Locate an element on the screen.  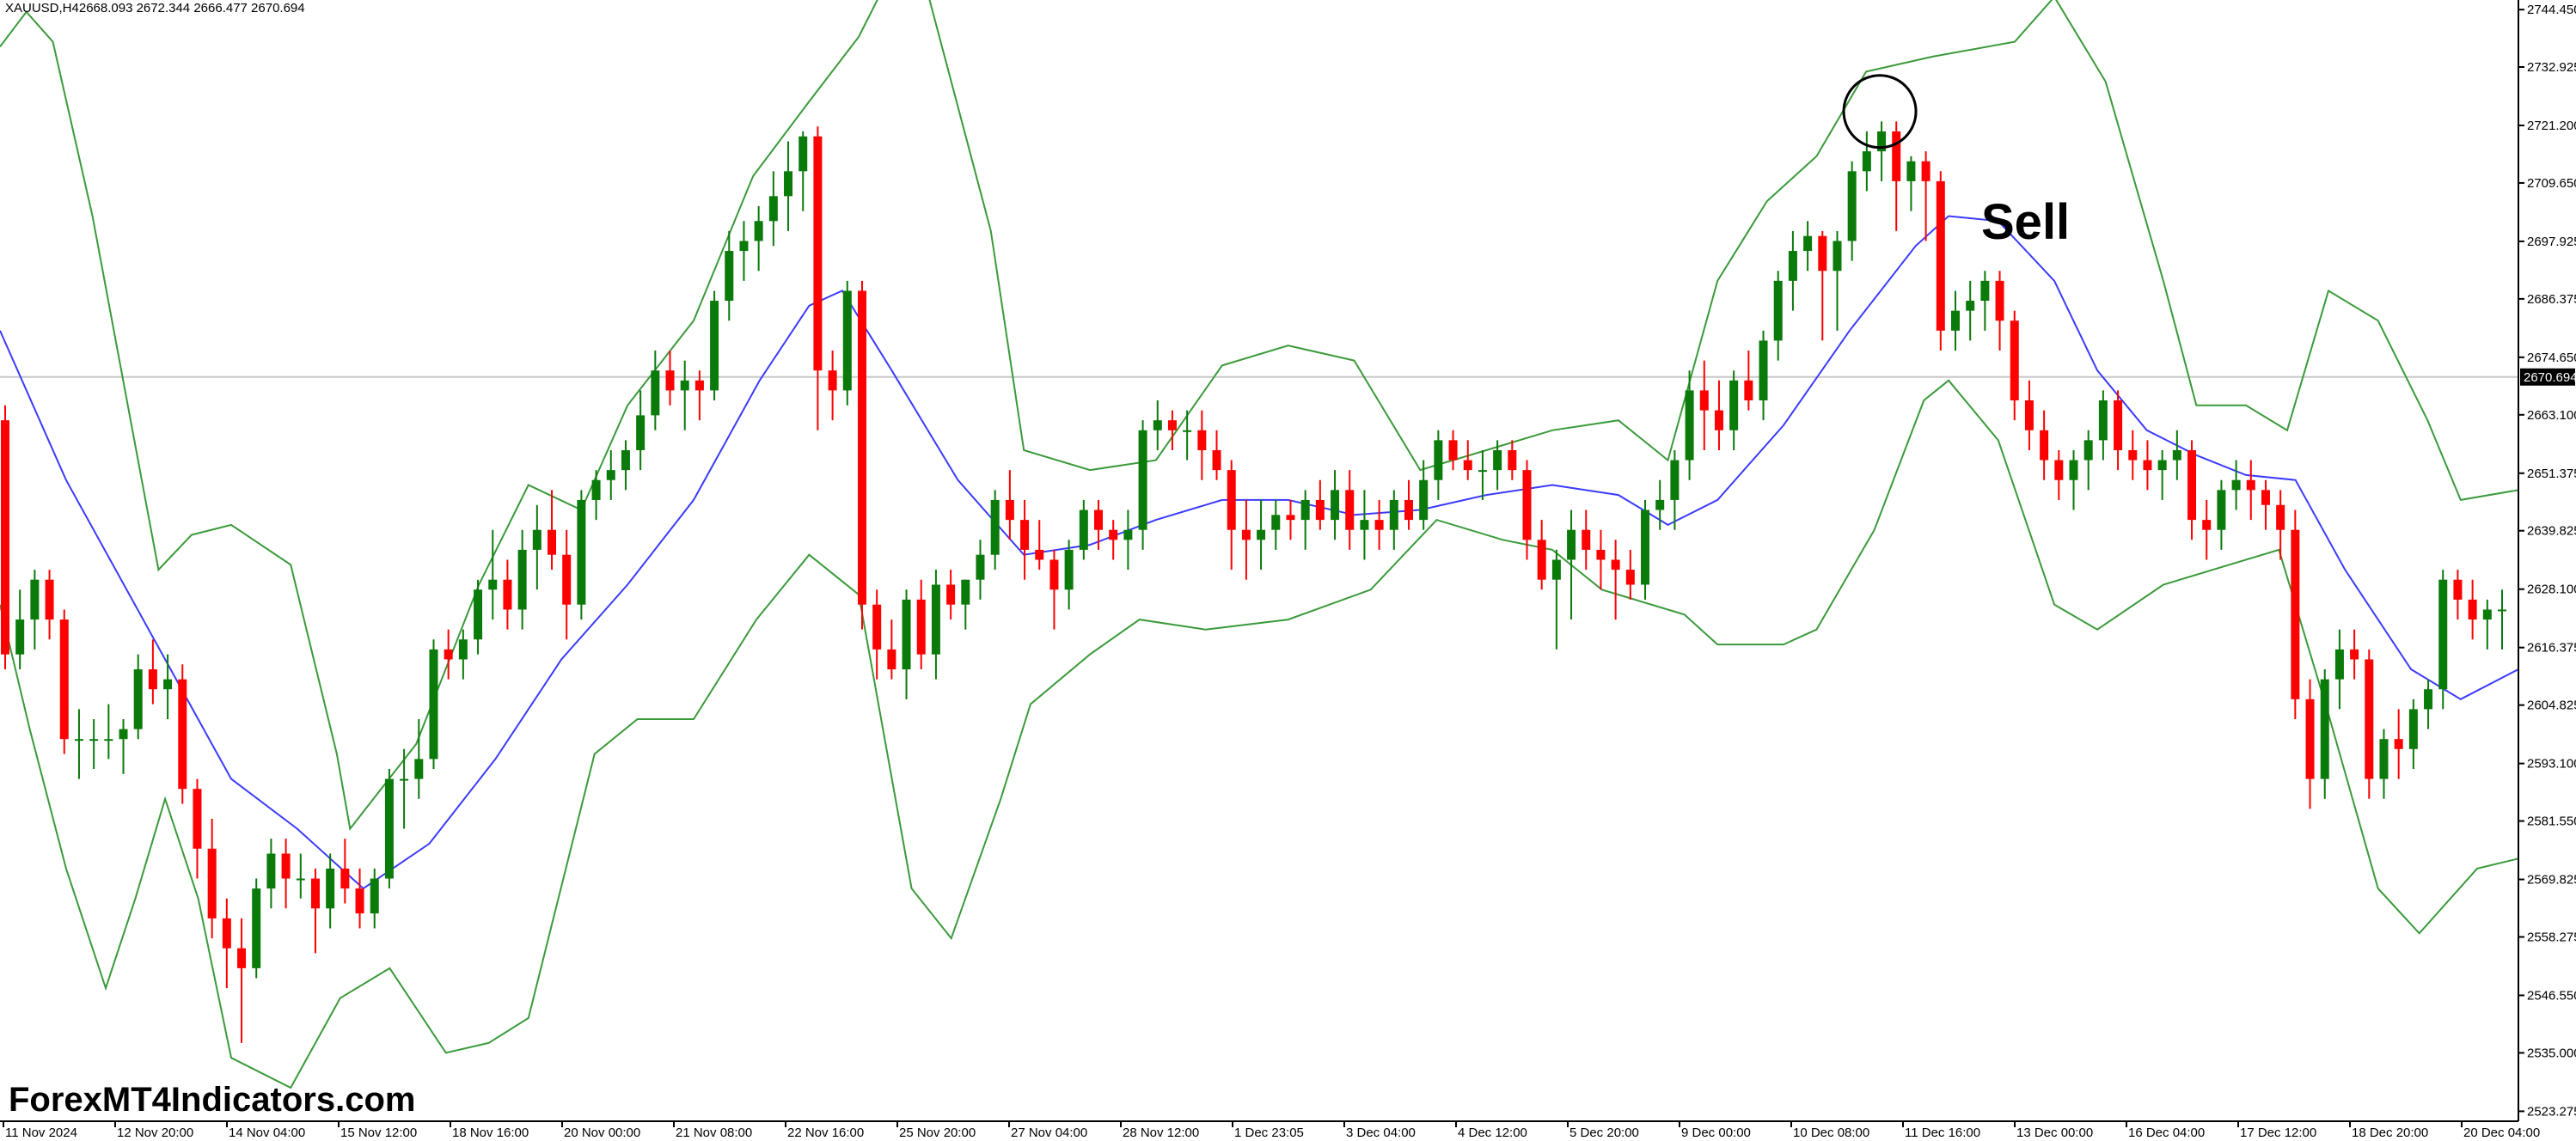
price-tick-label: 2628.100 is located at coordinates (2551, 590).